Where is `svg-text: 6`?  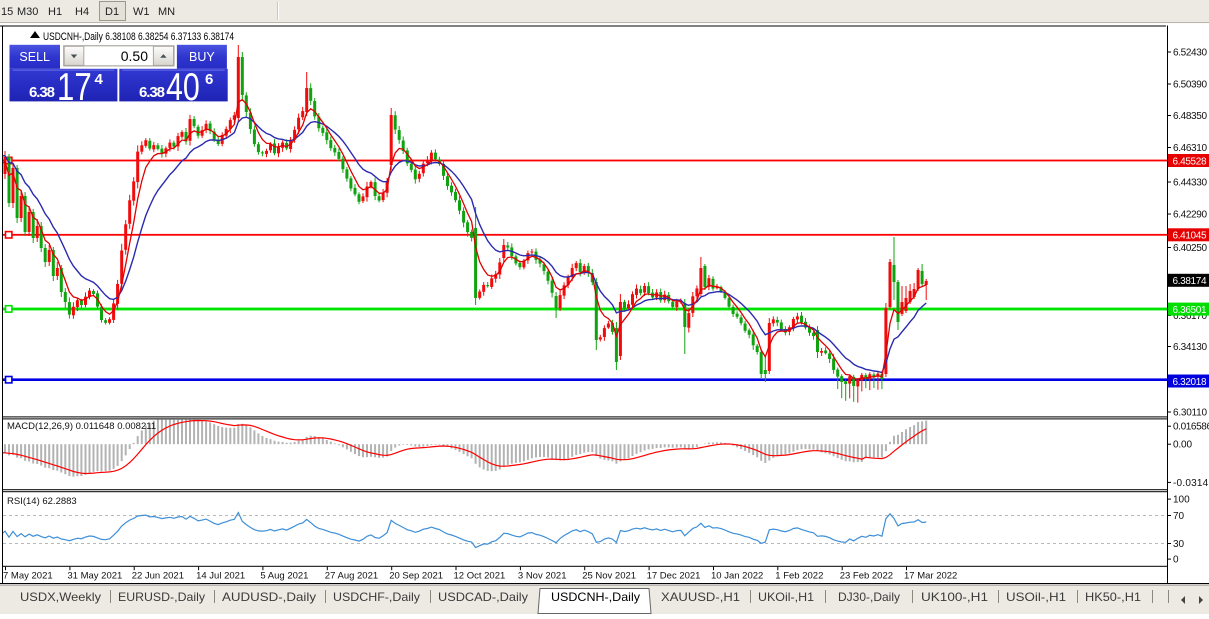
svg-text: 6 is located at coordinates (209, 79).